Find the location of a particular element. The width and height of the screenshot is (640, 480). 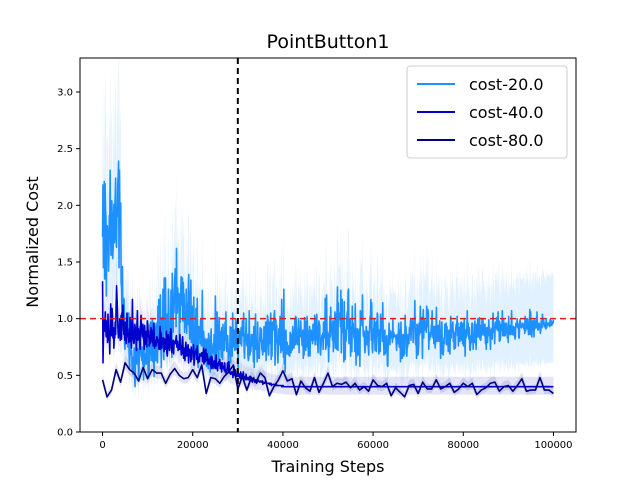

x-tick-label: 80000 is located at coordinates (463, 445).